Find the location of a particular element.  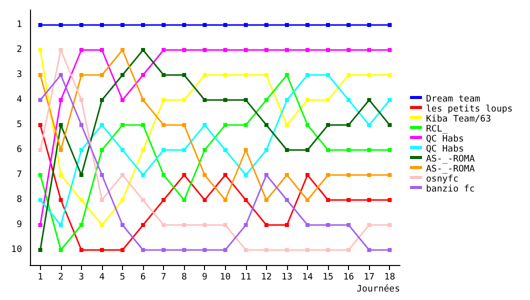

legend-label: QC Habs is located at coordinates (445, 139).